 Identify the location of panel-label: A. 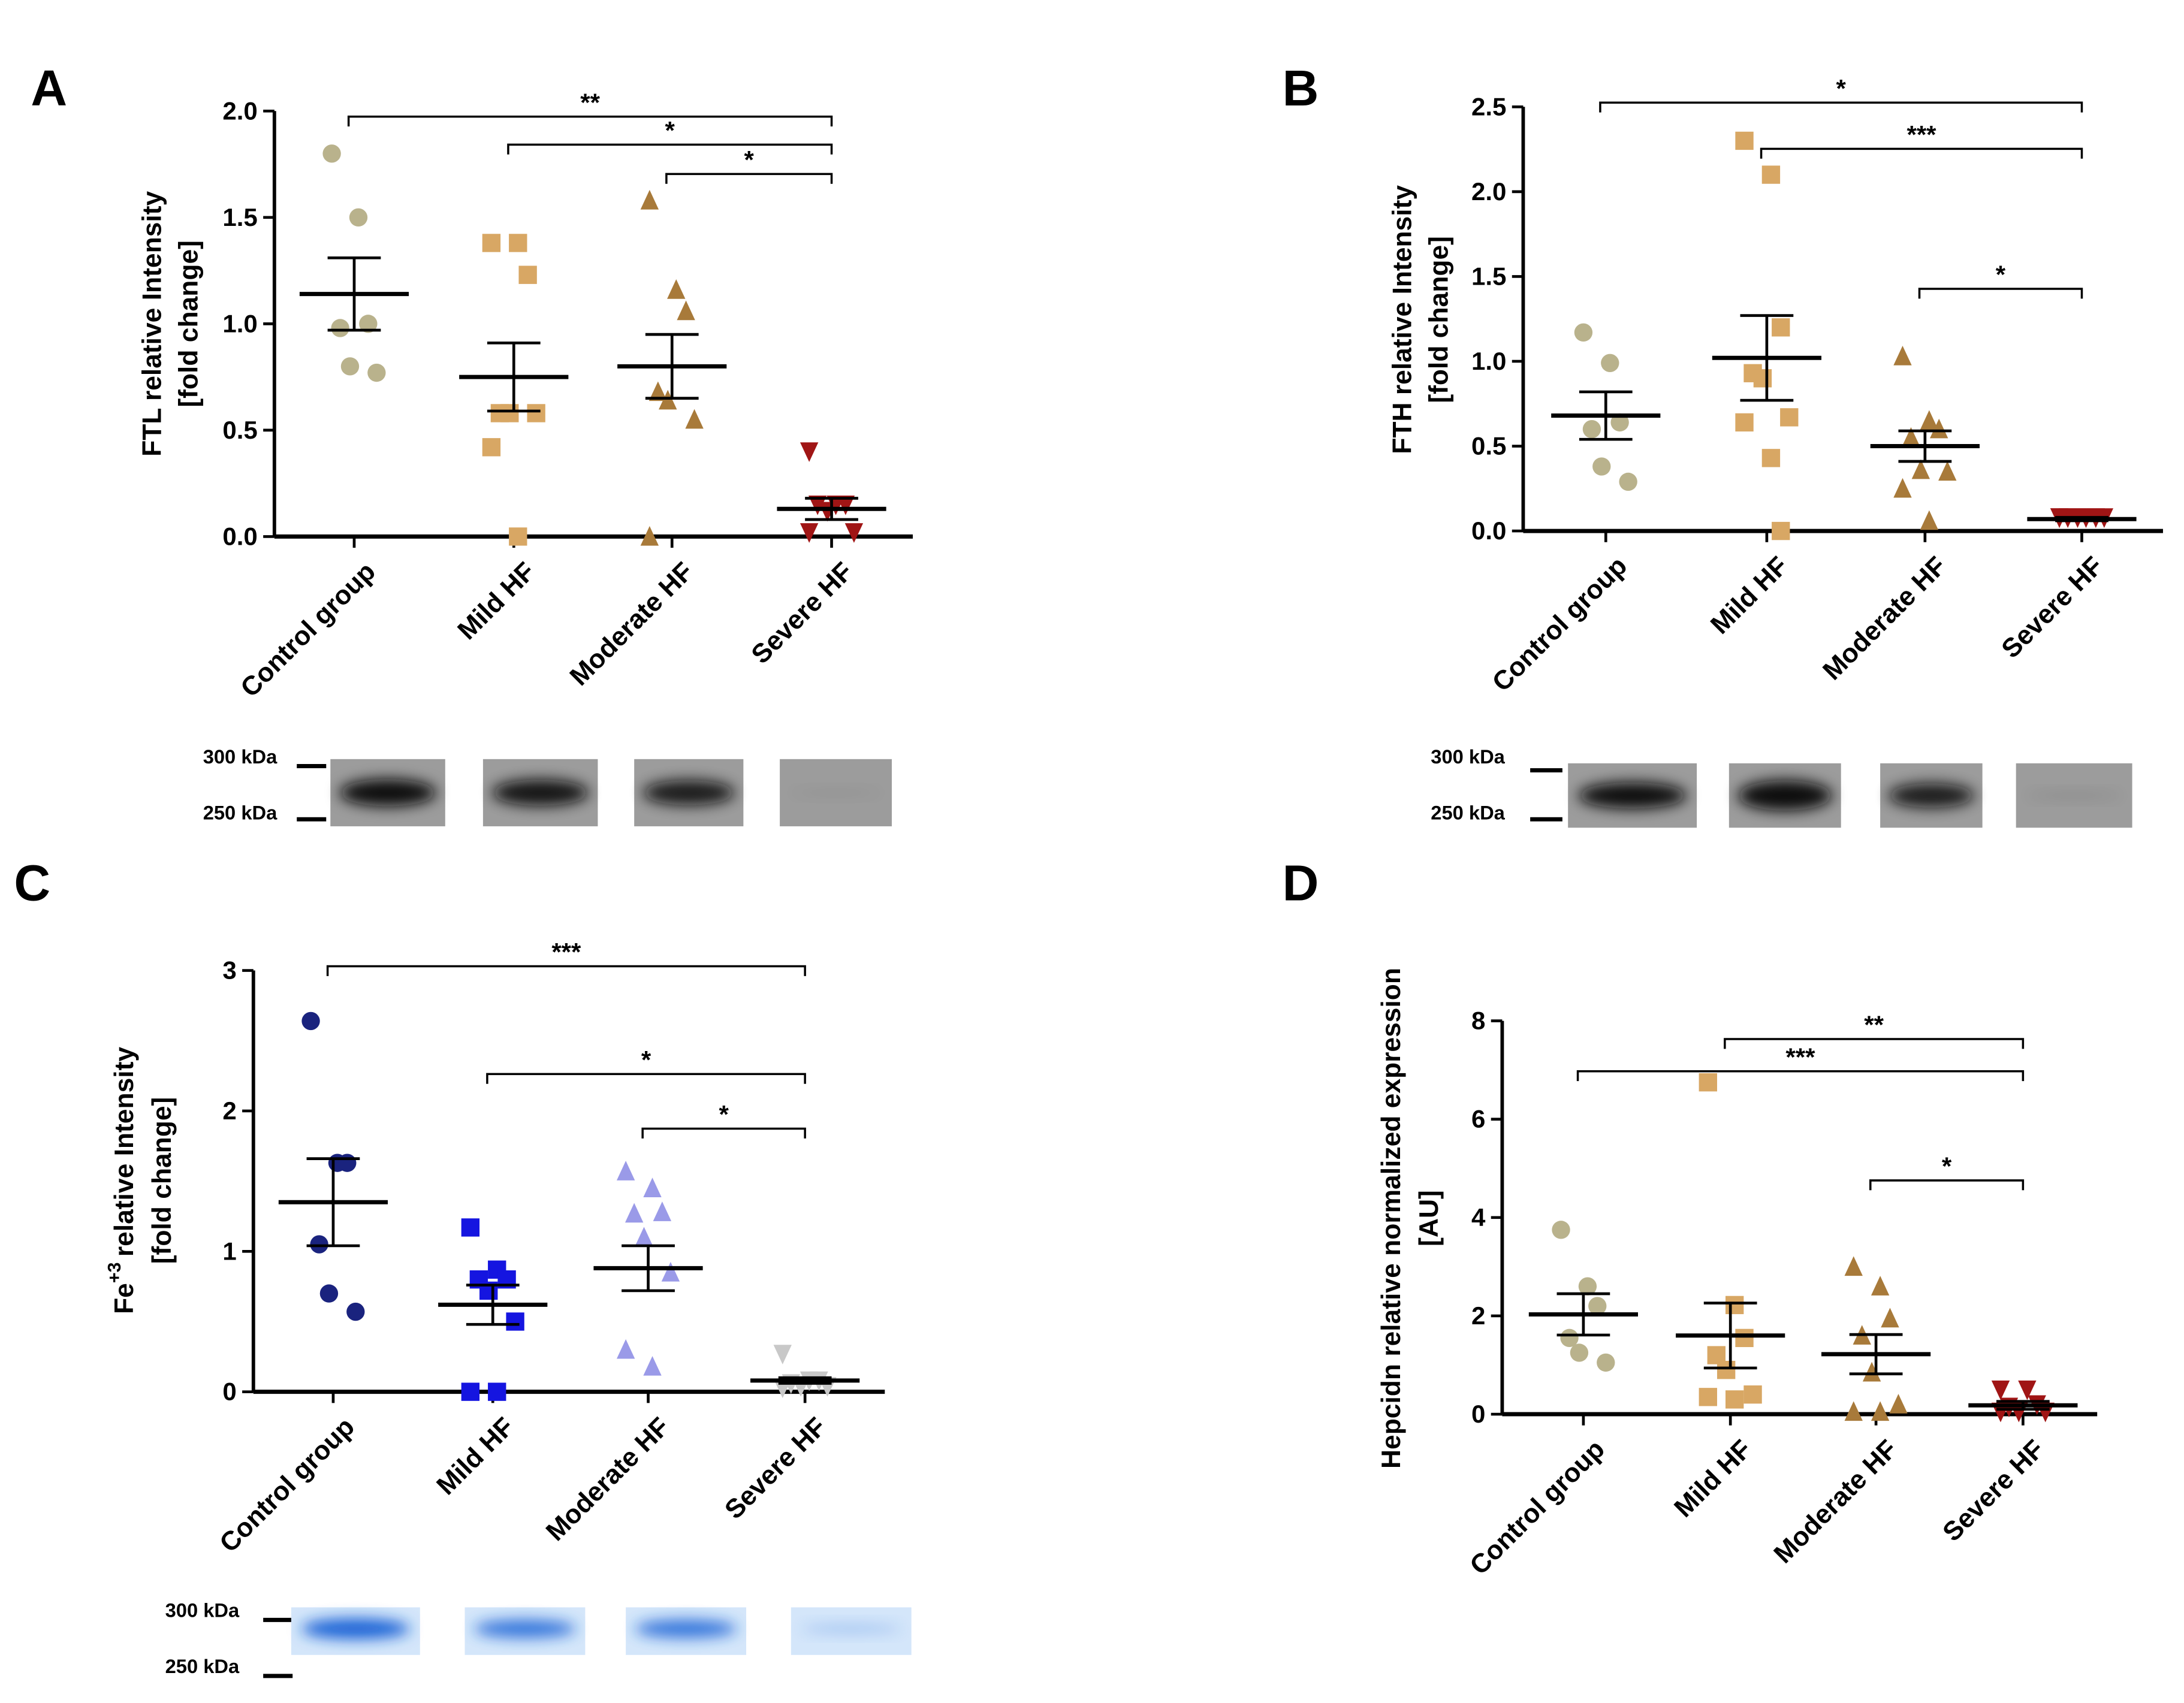
(49, 88).